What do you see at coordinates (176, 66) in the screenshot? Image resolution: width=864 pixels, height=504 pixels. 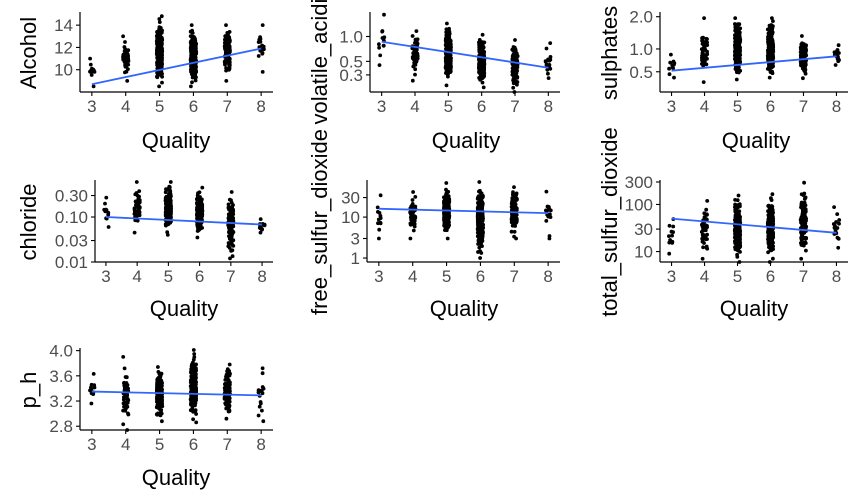 I see `trend-line` at bounding box center [176, 66].